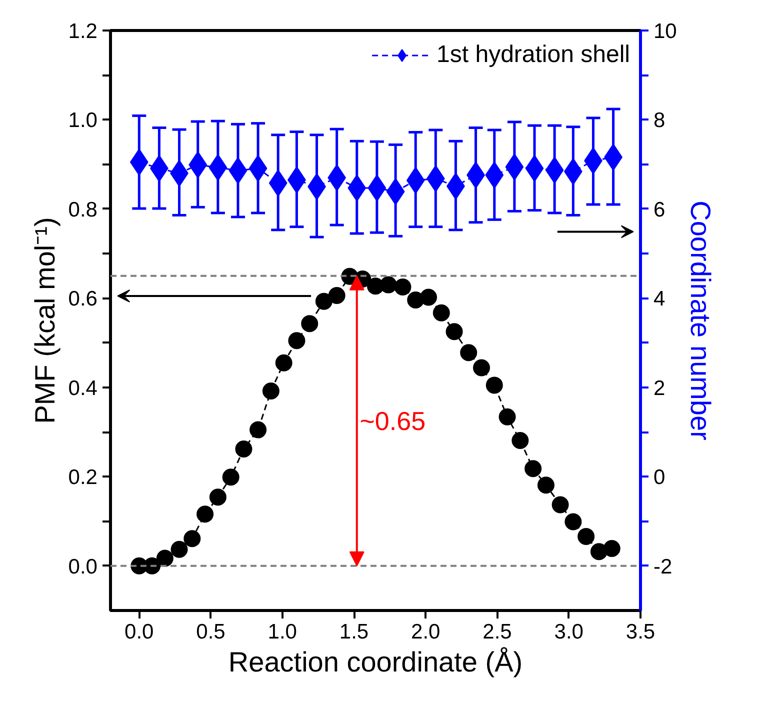  Describe the element at coordinates (533, 55) in the screenshot. I see `legend-label: 1st hydration shell` at that location.